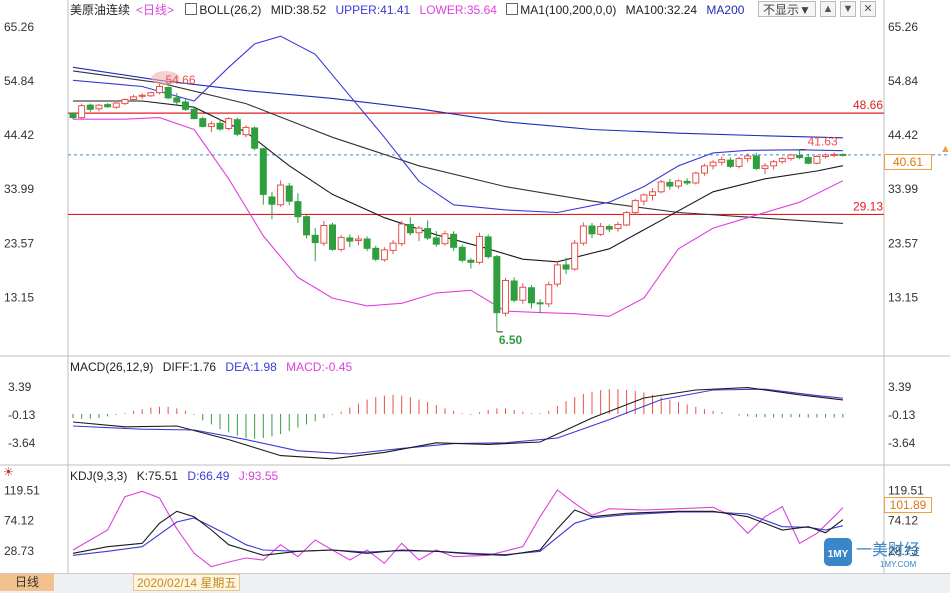 The width and height of the screenshot is (950, 593). What do you see at coordinates (787, 9) in the screenshot?
I see `hide-indicator-dropdown: 不显示▼` at bounding box center [787, 9].